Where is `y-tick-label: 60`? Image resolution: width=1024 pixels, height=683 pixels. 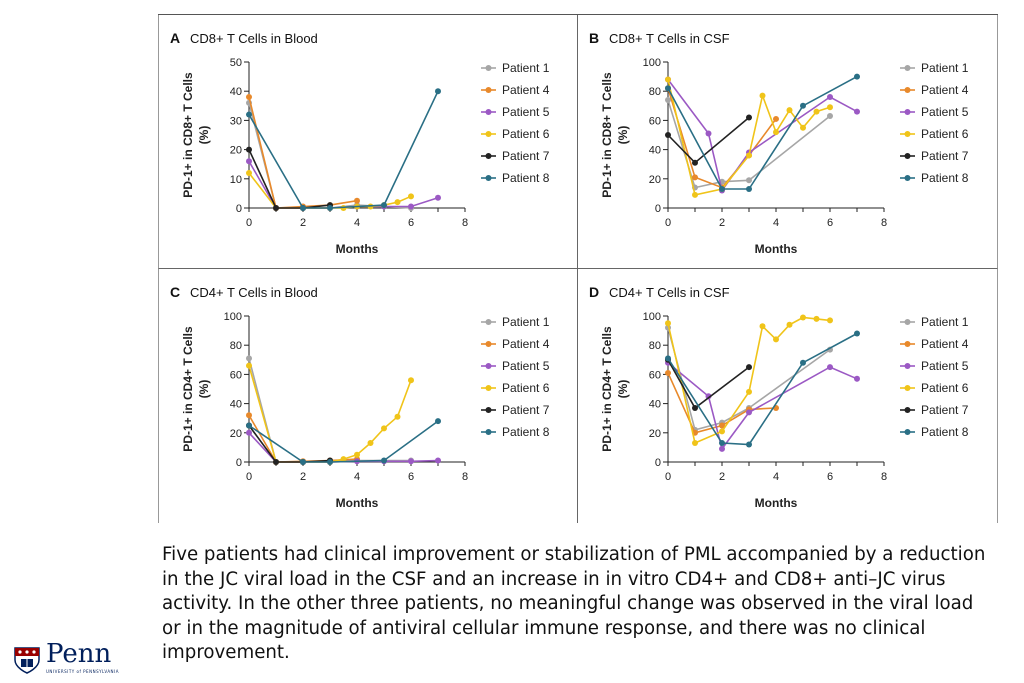 y-tick-label: 60 is located at coordinates (655, 121).